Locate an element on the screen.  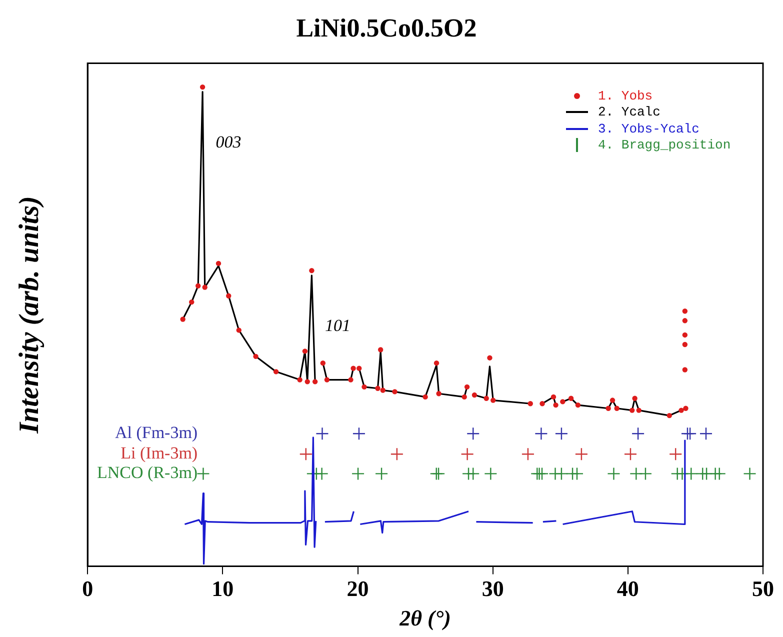
legend-label: 1. Yobs is located at coordinates (625, 96).